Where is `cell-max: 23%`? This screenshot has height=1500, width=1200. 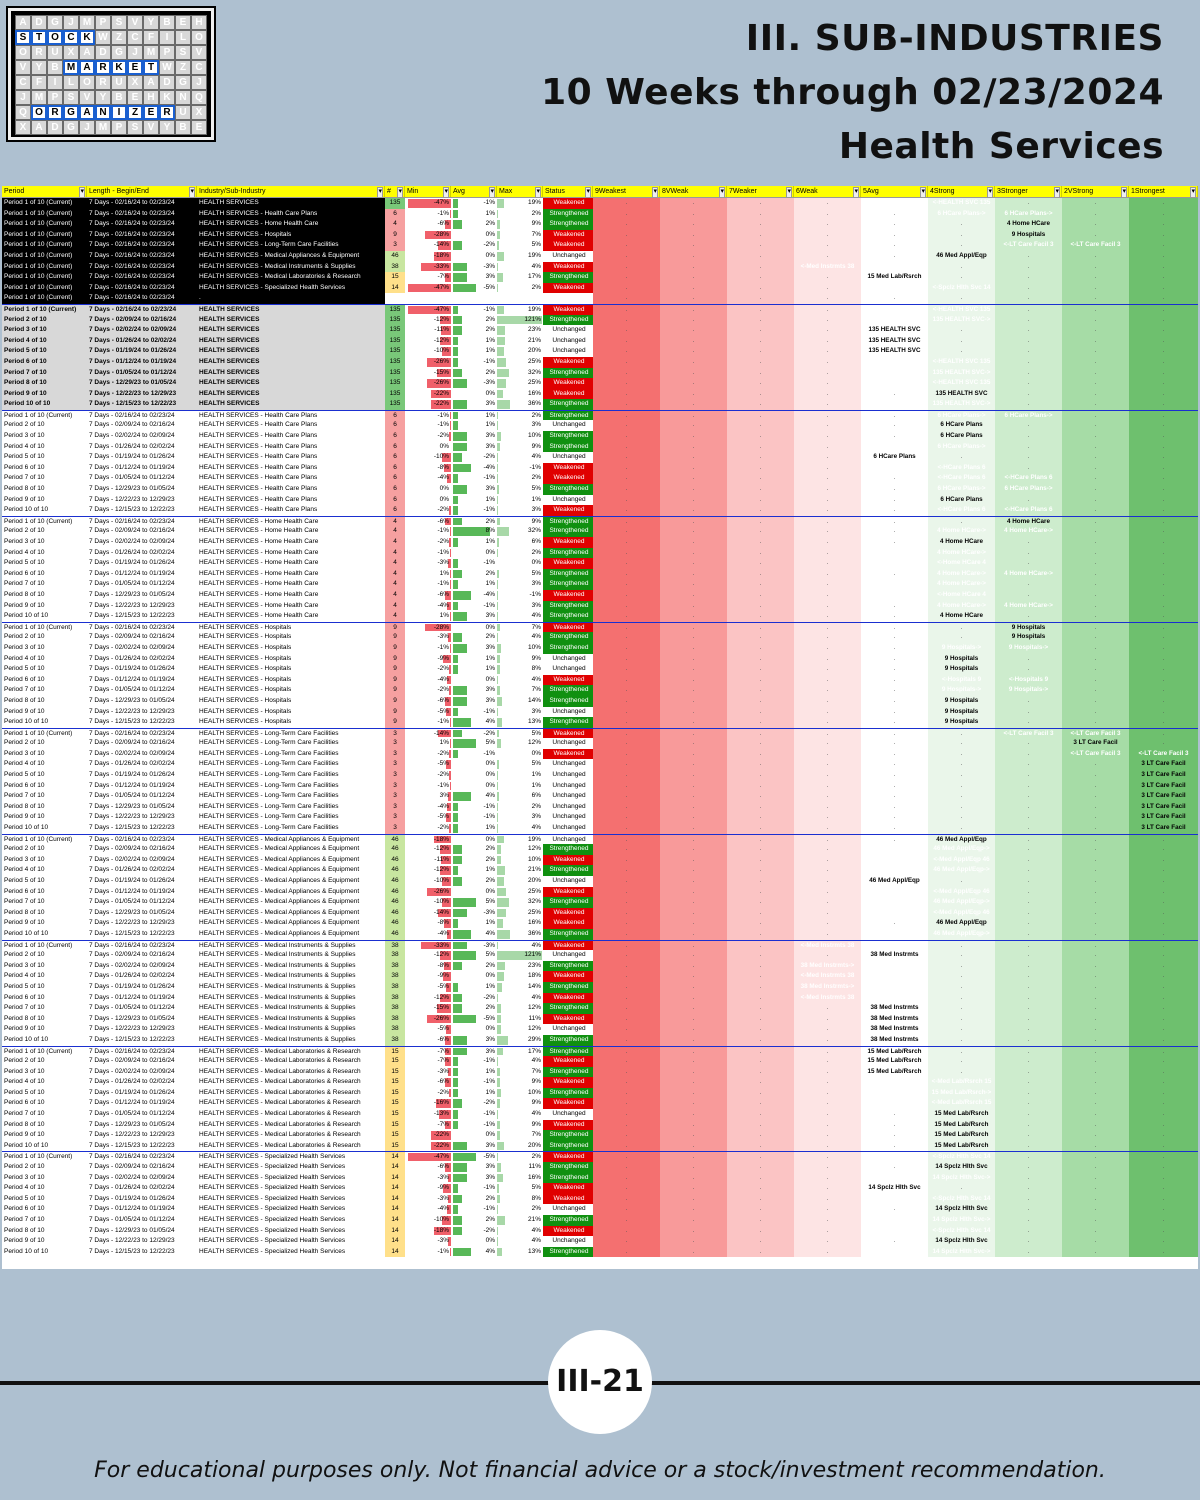
cell-max: 23% is located at coordinates (520, 966).